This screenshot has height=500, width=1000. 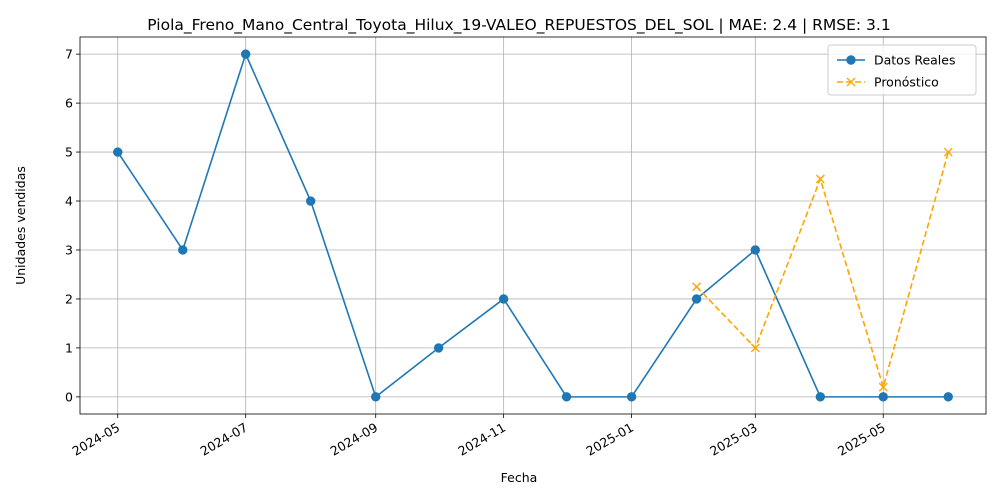 I want to click on x-tick-label: 2024-09, so click(x=353, y=439).